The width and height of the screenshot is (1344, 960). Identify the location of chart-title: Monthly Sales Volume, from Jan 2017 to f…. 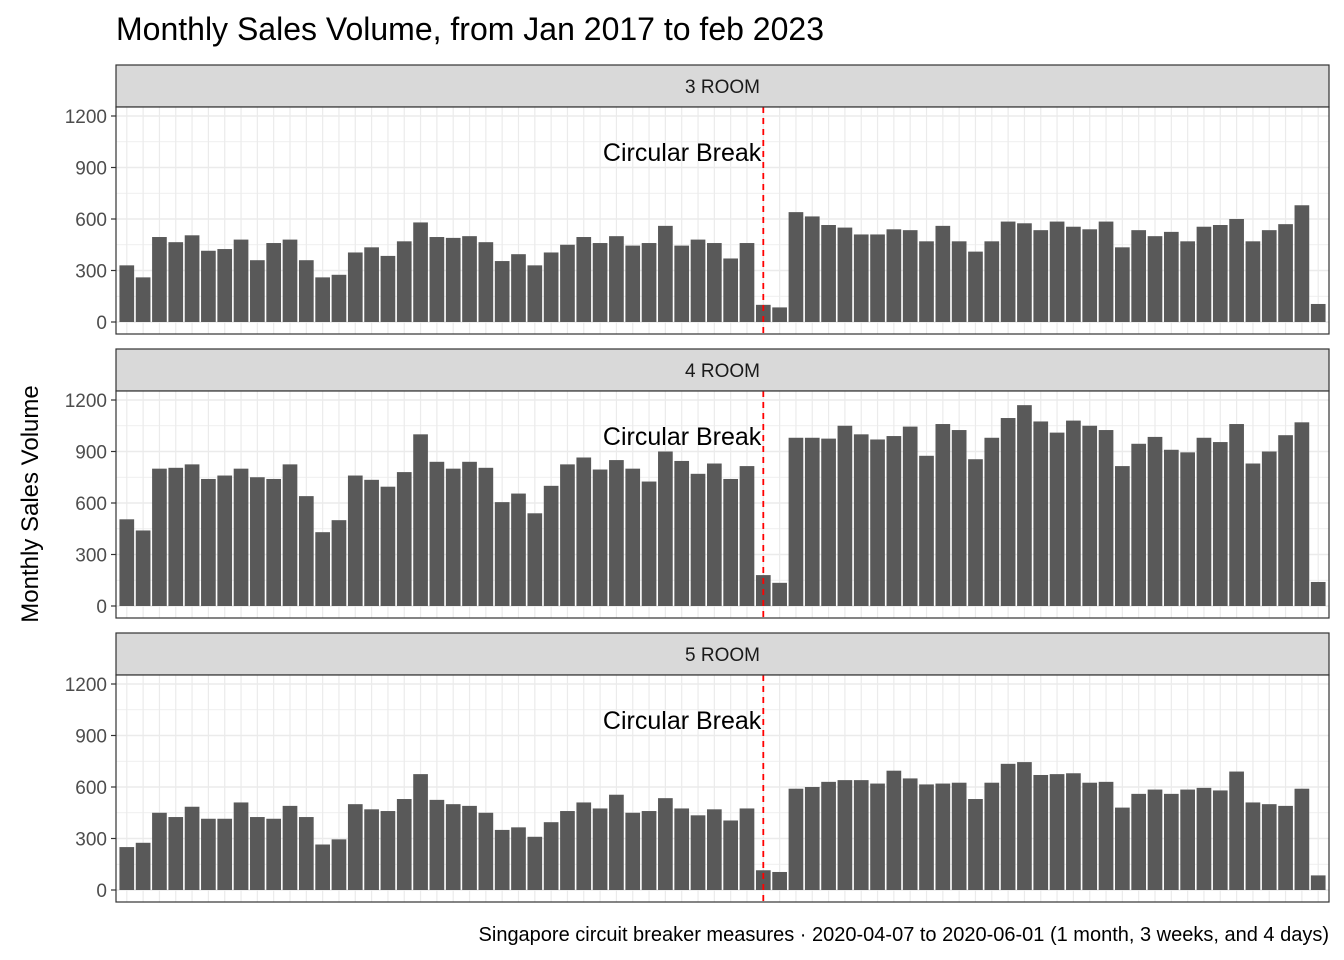
(470, 29).